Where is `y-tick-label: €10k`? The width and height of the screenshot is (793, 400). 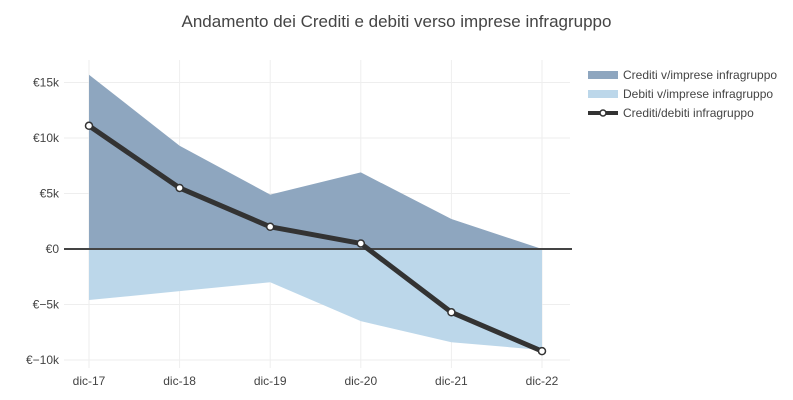 y-tick-label: €10k is located at coordinates (46, 138).